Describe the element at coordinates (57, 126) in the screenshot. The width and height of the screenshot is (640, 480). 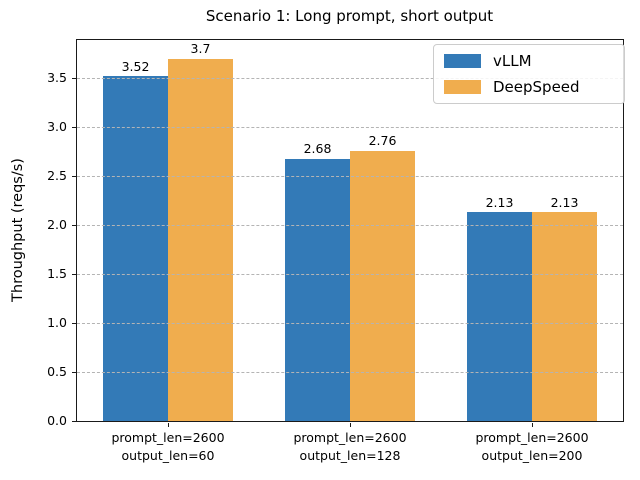
I see `y-tick-label: 3.0` at that location.